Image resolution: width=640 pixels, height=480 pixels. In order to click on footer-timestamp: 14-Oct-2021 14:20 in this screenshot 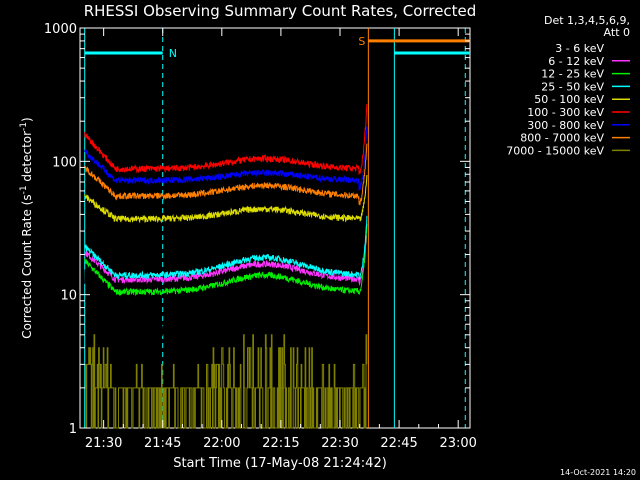, I will do `click(598, 472)`.